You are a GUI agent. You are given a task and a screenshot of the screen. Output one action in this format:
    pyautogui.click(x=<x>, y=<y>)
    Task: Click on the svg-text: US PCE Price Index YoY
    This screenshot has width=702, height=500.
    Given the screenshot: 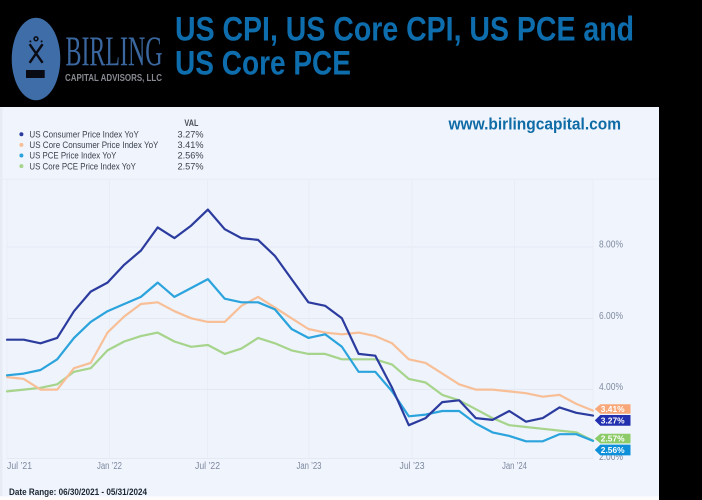 What is the action you would take?
    pyautogui.click(x=72, y=156)
    